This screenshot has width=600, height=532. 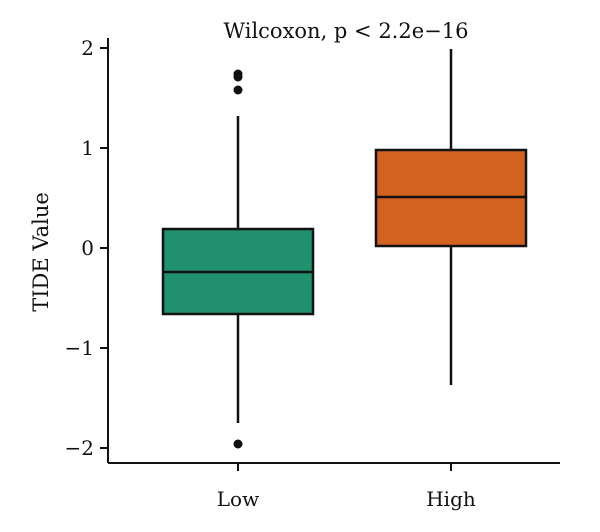 What do you see at coordinates (79, 448) in the screenshot?
I see `y-tick-label: −2` at bounding box center [79, 448].